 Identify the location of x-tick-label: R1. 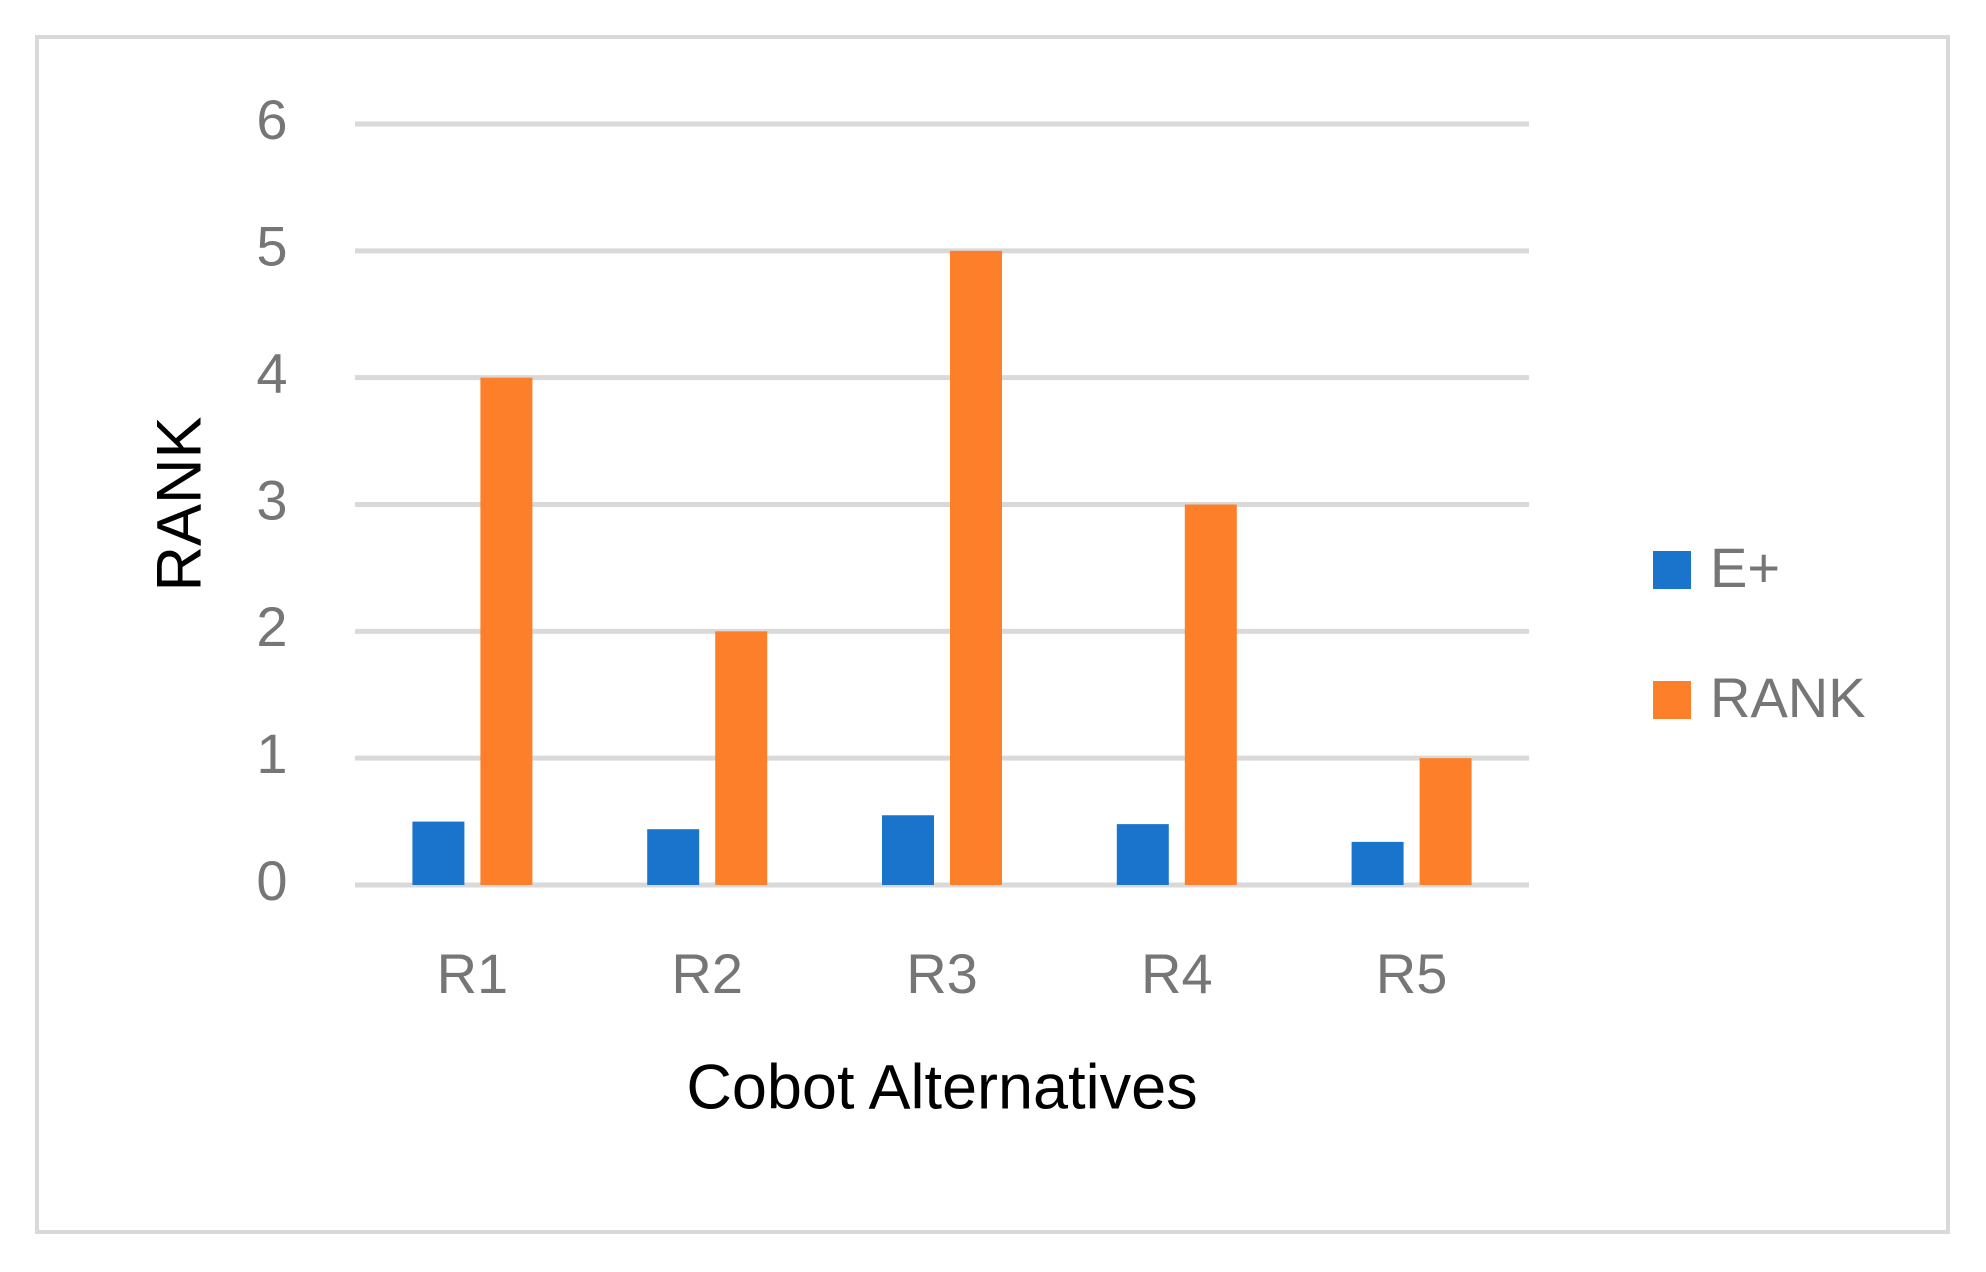
(473, 973).